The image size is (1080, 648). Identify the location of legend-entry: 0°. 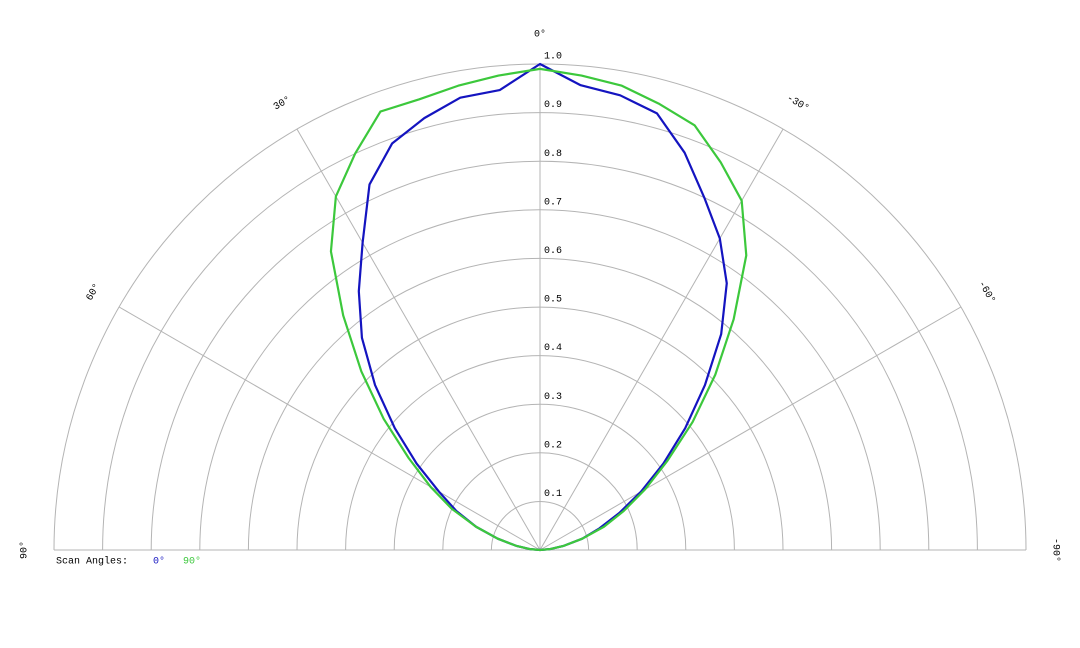
(159, 562).